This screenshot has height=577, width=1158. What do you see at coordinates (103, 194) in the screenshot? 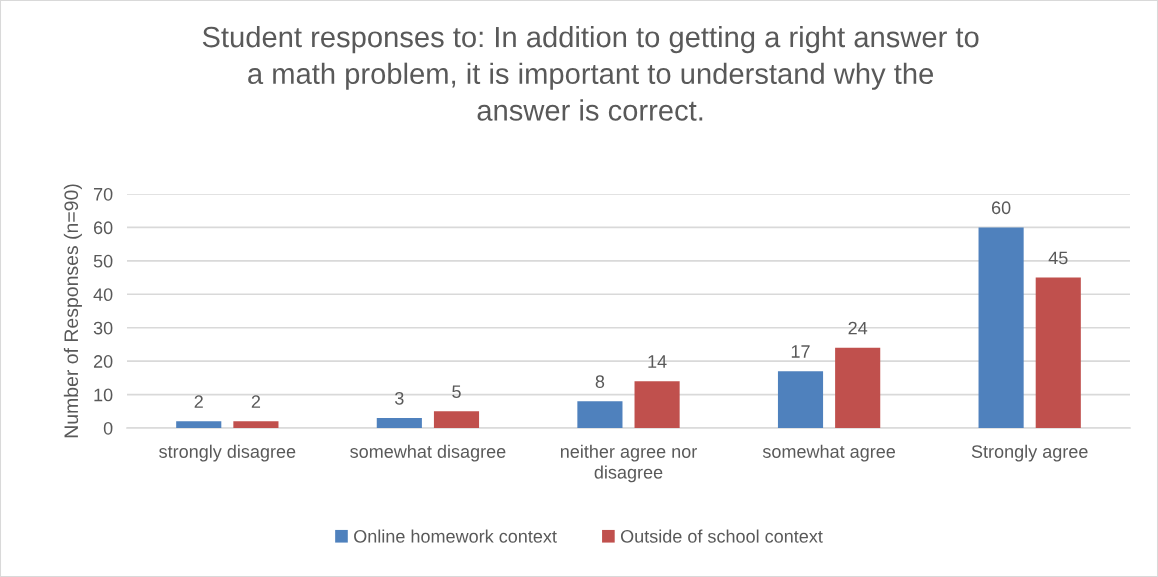
I see `y-tick-label: 70` at bounding box center [103, 194].